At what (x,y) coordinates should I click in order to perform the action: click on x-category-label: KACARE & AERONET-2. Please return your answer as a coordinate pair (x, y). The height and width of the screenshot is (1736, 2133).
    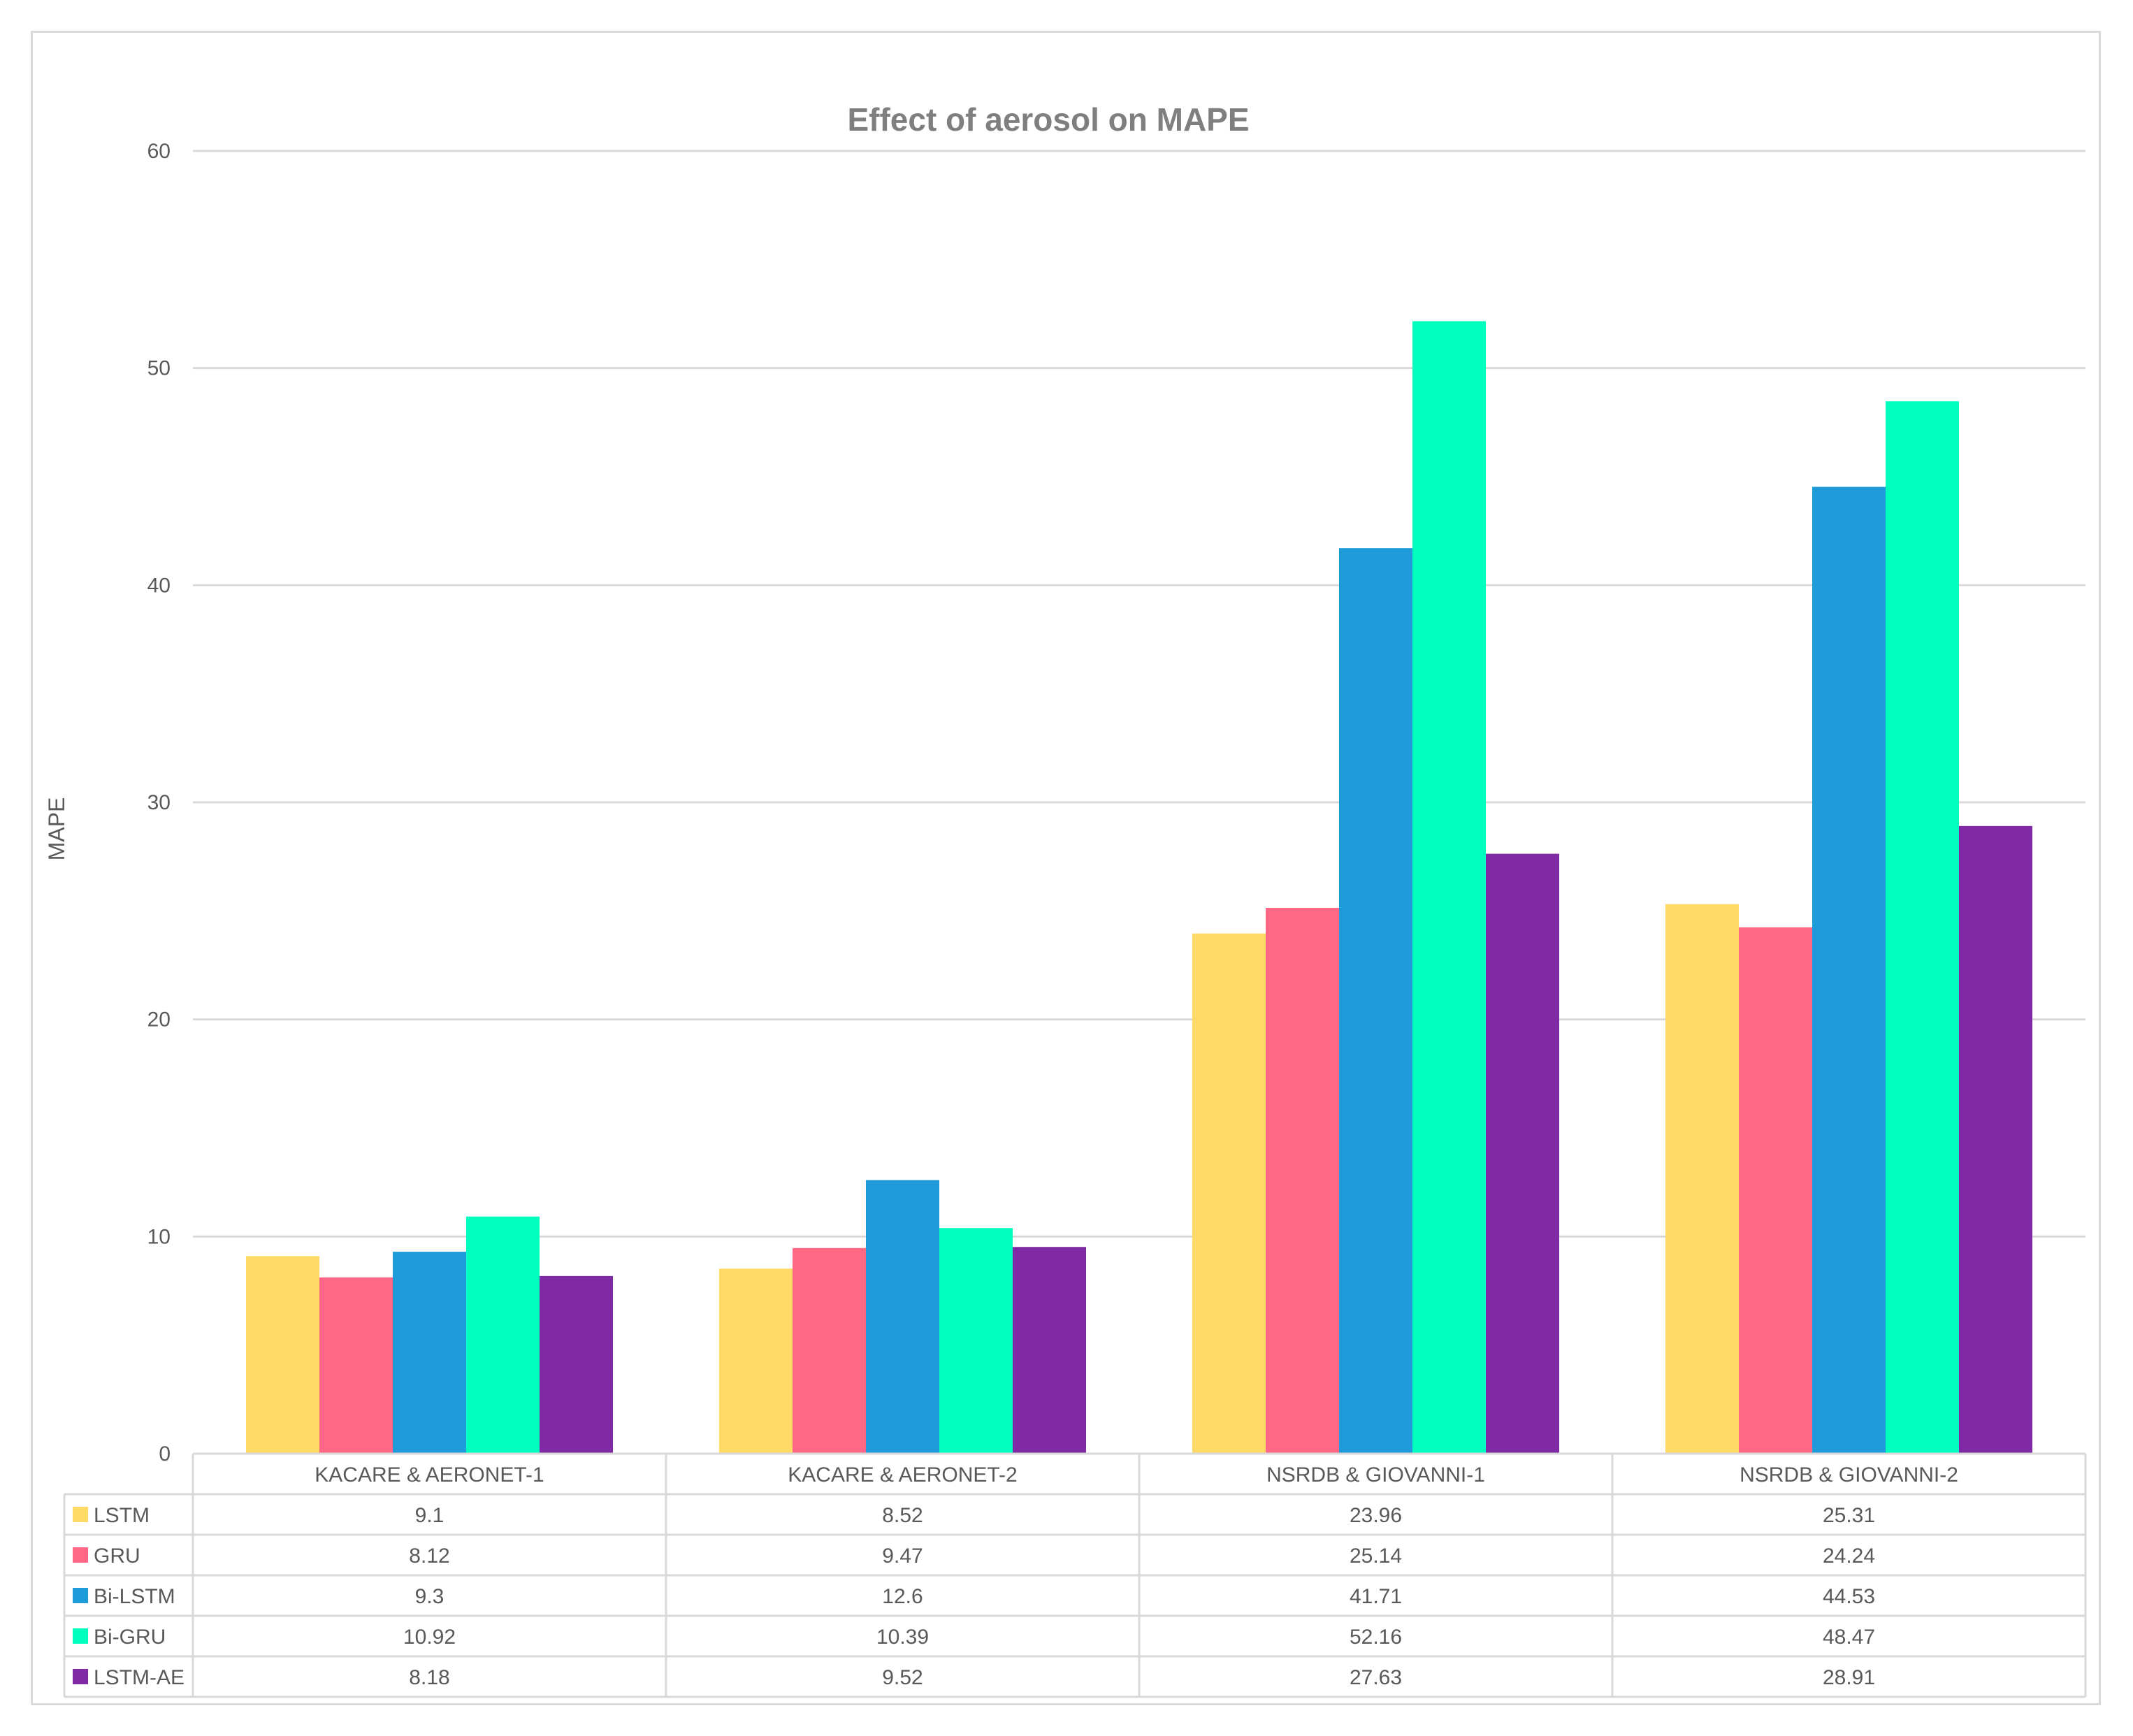
    Looking at the image, I should click on (902, 1475).